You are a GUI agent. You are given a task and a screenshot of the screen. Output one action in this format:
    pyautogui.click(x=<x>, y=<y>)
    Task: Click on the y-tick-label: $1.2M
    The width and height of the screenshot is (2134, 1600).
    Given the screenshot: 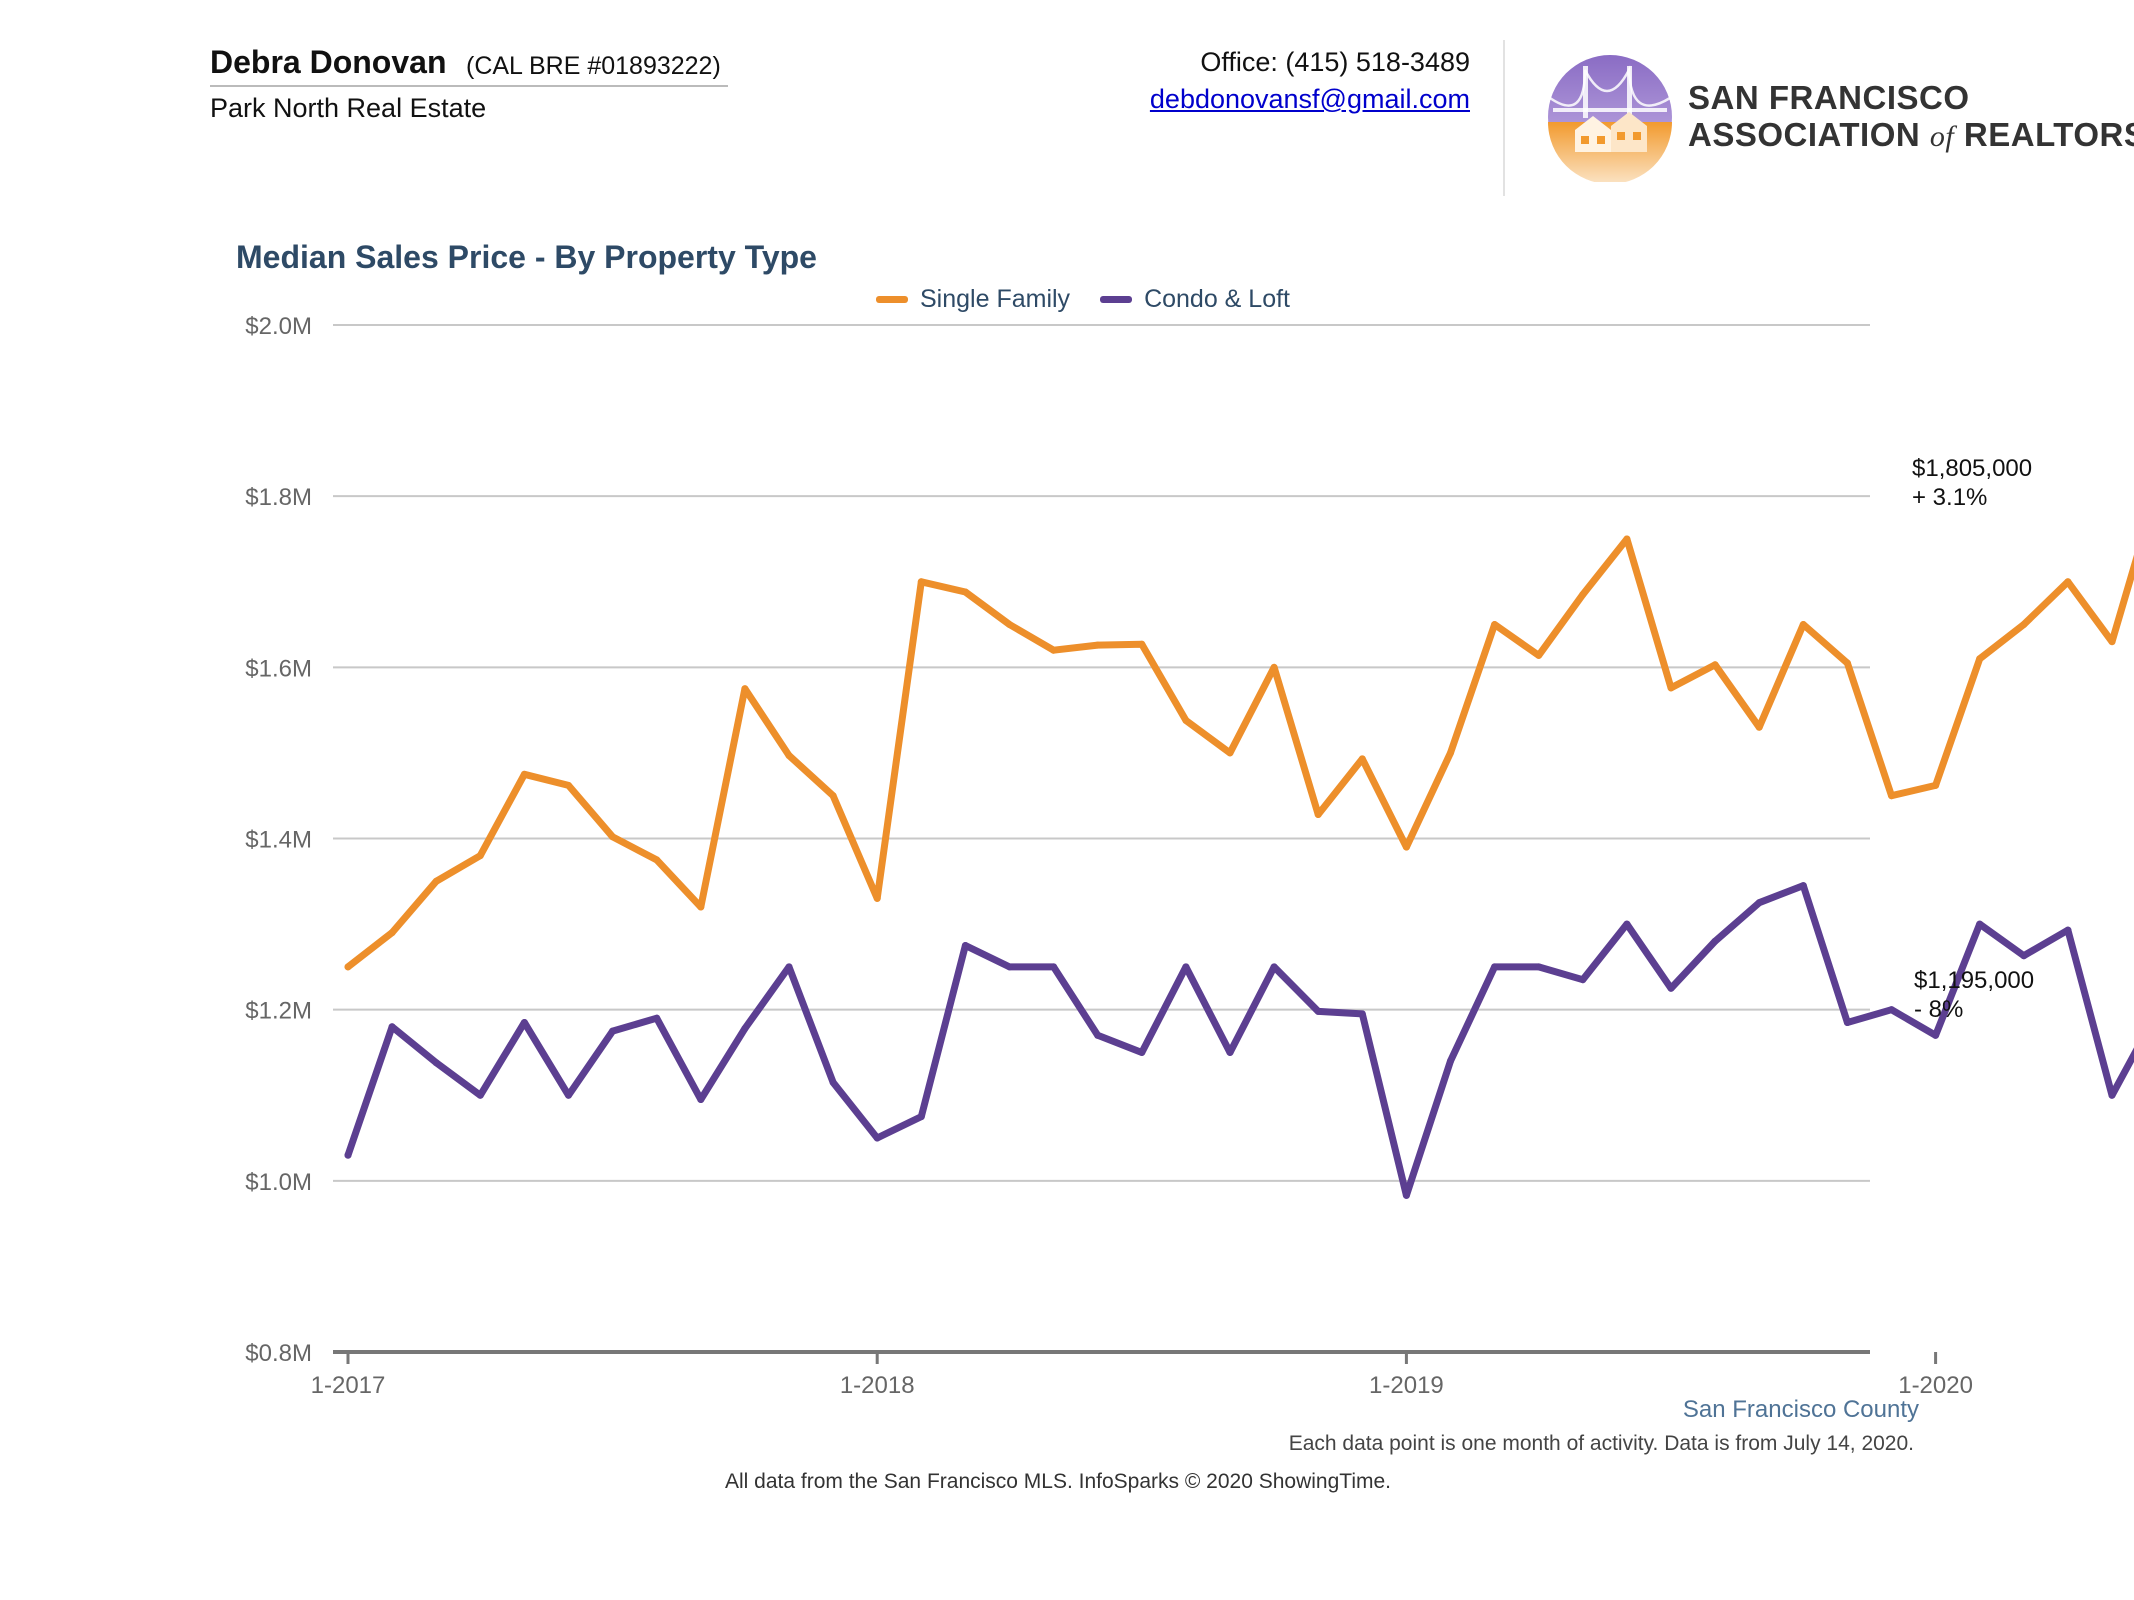 What is the action you would take?
    pyautogui.click(x=278, y=1011)
    